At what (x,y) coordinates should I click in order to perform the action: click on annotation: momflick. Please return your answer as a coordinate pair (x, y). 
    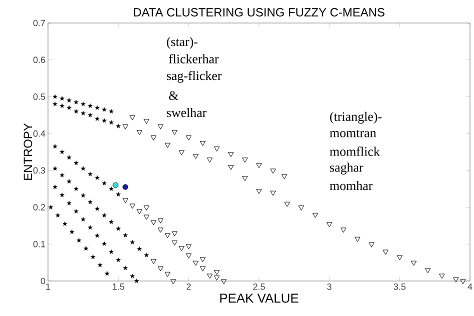
    Looking at the image, I should click on (355, 151).